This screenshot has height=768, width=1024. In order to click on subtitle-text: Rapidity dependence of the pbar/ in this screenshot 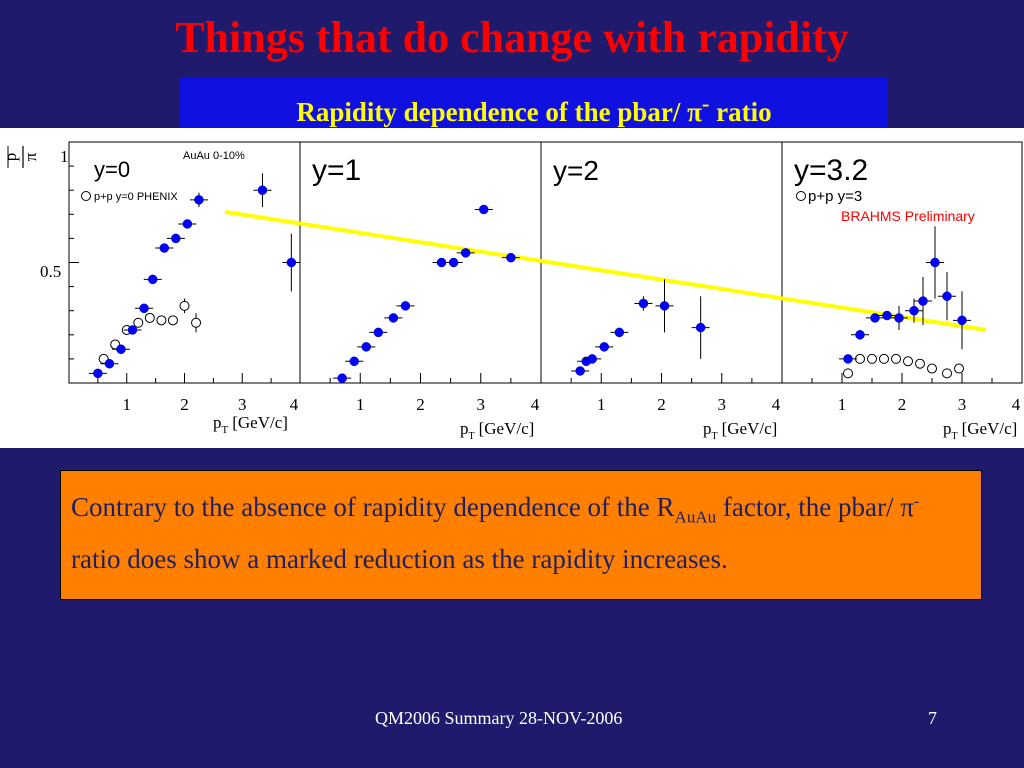, I will do `click(492, 112)`.